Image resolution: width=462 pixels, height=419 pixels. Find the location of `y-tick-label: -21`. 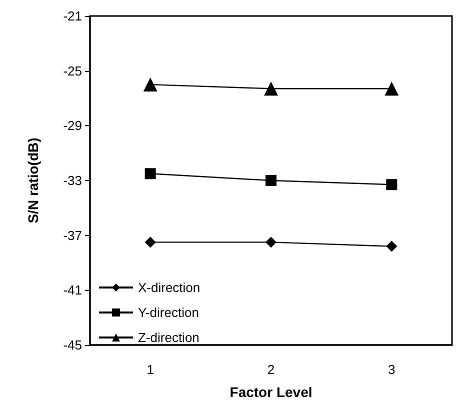

y-tick-label: -21 is located at coordinates (72, 16).